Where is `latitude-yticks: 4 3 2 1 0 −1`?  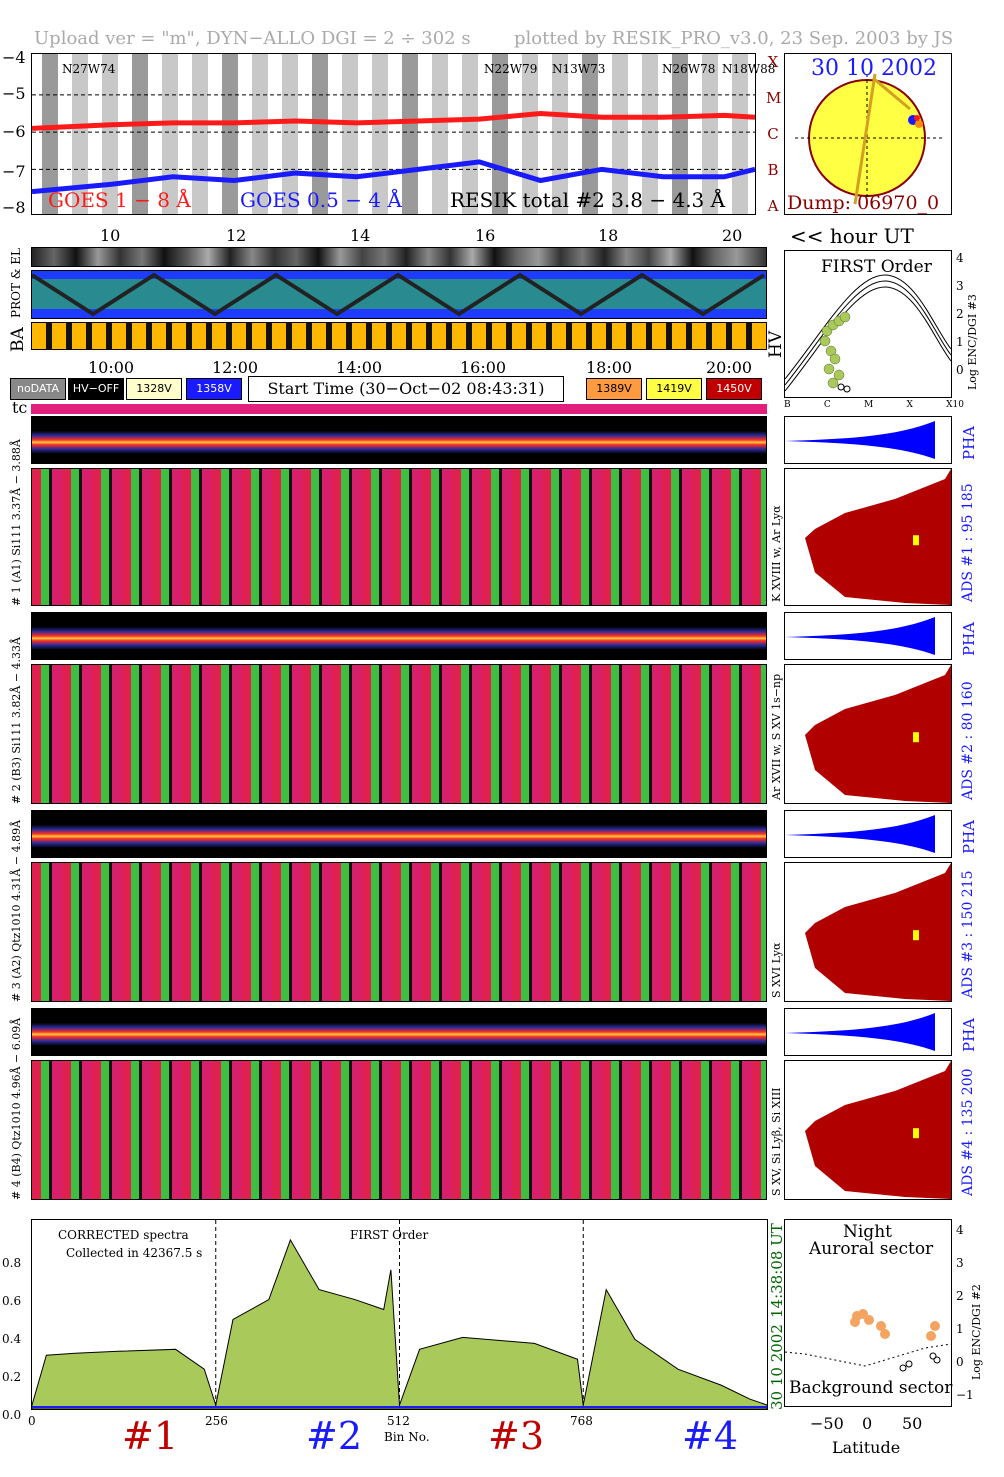 latitude-yticks: 4 3 2 1 0 −1 is located at coordinates (965, 1312).